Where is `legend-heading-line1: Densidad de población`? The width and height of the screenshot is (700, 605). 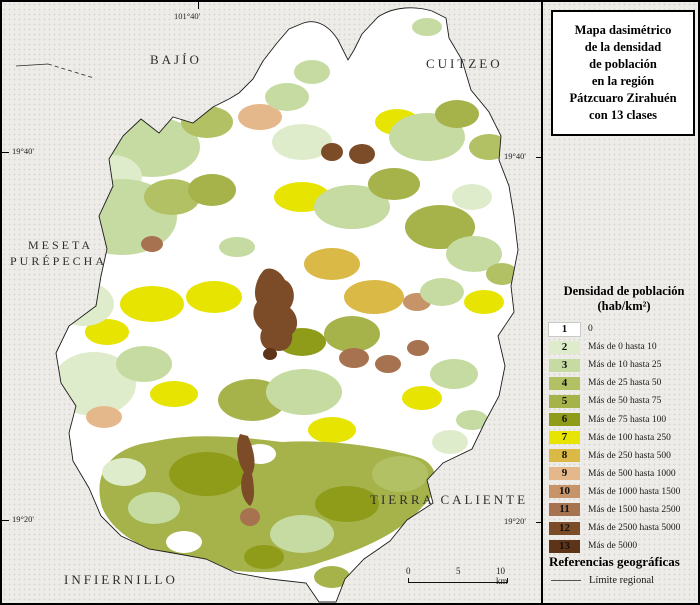 legend-heading-line1: Densidad de población is located at coordinates (624, 291).